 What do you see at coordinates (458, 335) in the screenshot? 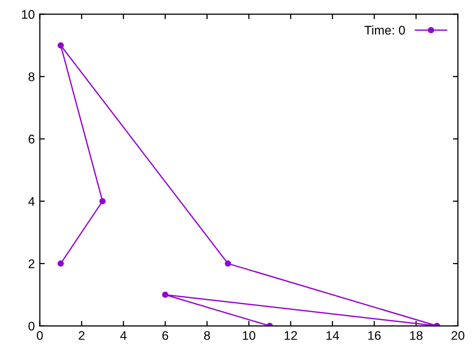
I see `x-tick-label: 20` at bounding box center [458, 335].